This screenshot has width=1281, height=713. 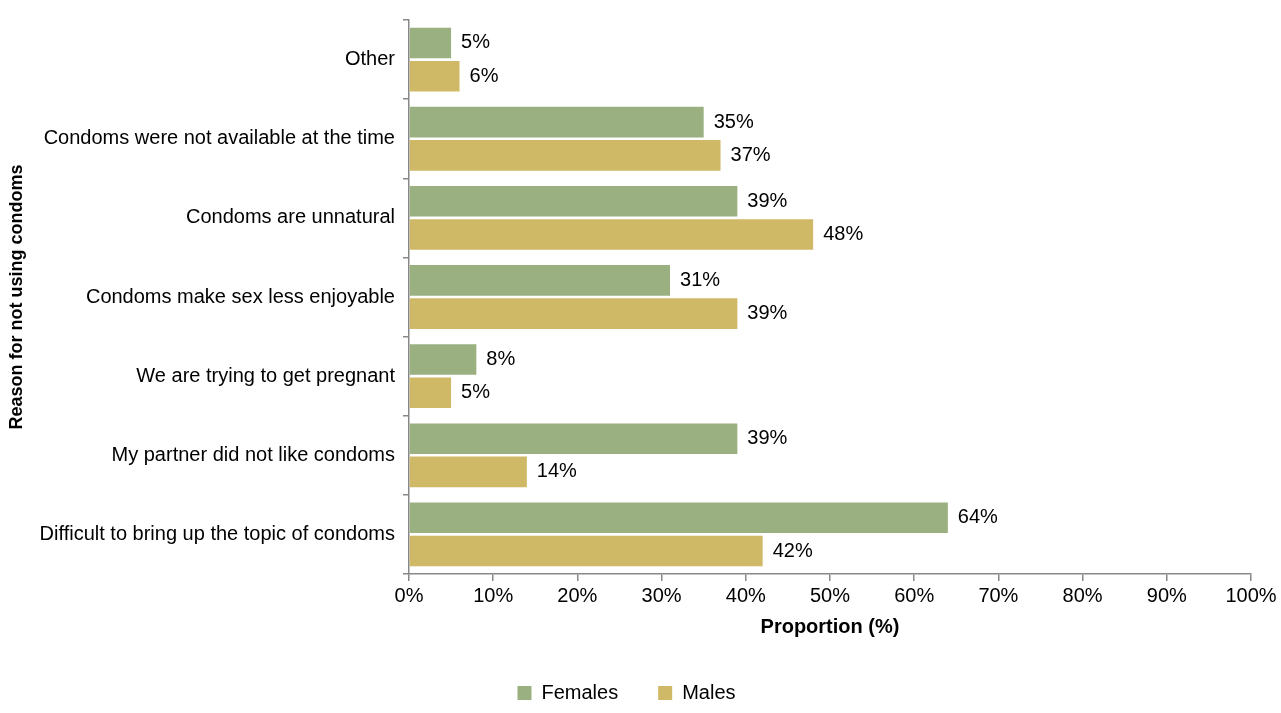 What do you see at coordinates (219, 137) in the screenshot?
I see `y-tick-label: Condoms were not available at the time` at bounding box center [219, 137].